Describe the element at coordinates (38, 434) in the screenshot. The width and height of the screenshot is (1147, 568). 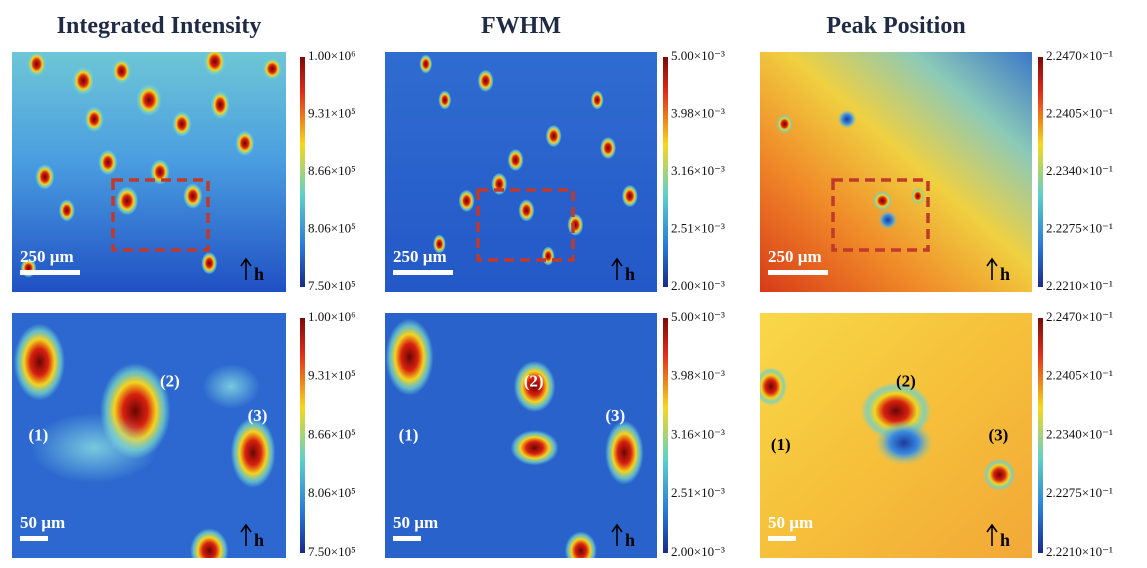
I see `spot-label: (1)` at that location.